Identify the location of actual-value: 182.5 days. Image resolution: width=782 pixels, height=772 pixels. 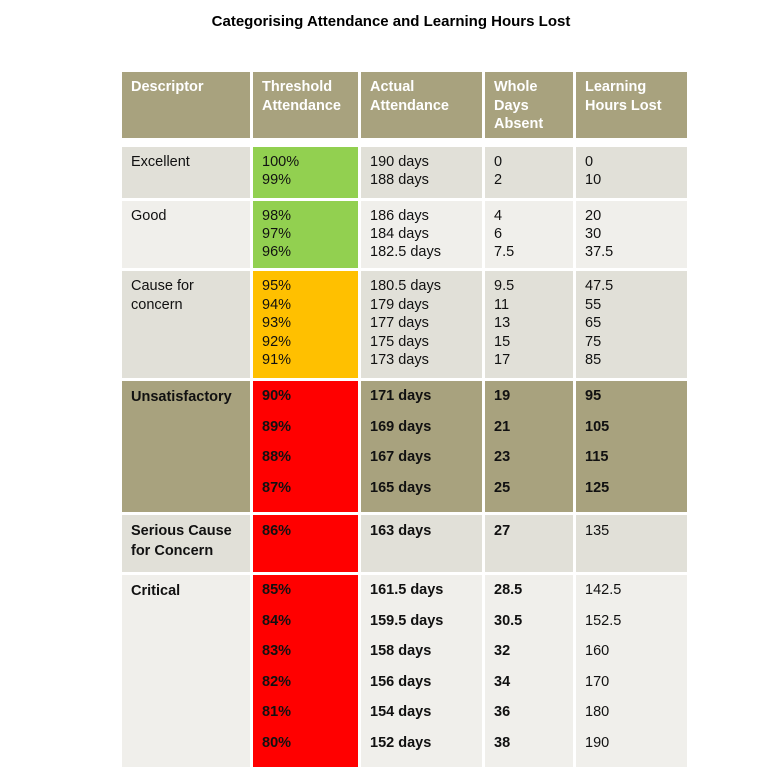
(405, 252).